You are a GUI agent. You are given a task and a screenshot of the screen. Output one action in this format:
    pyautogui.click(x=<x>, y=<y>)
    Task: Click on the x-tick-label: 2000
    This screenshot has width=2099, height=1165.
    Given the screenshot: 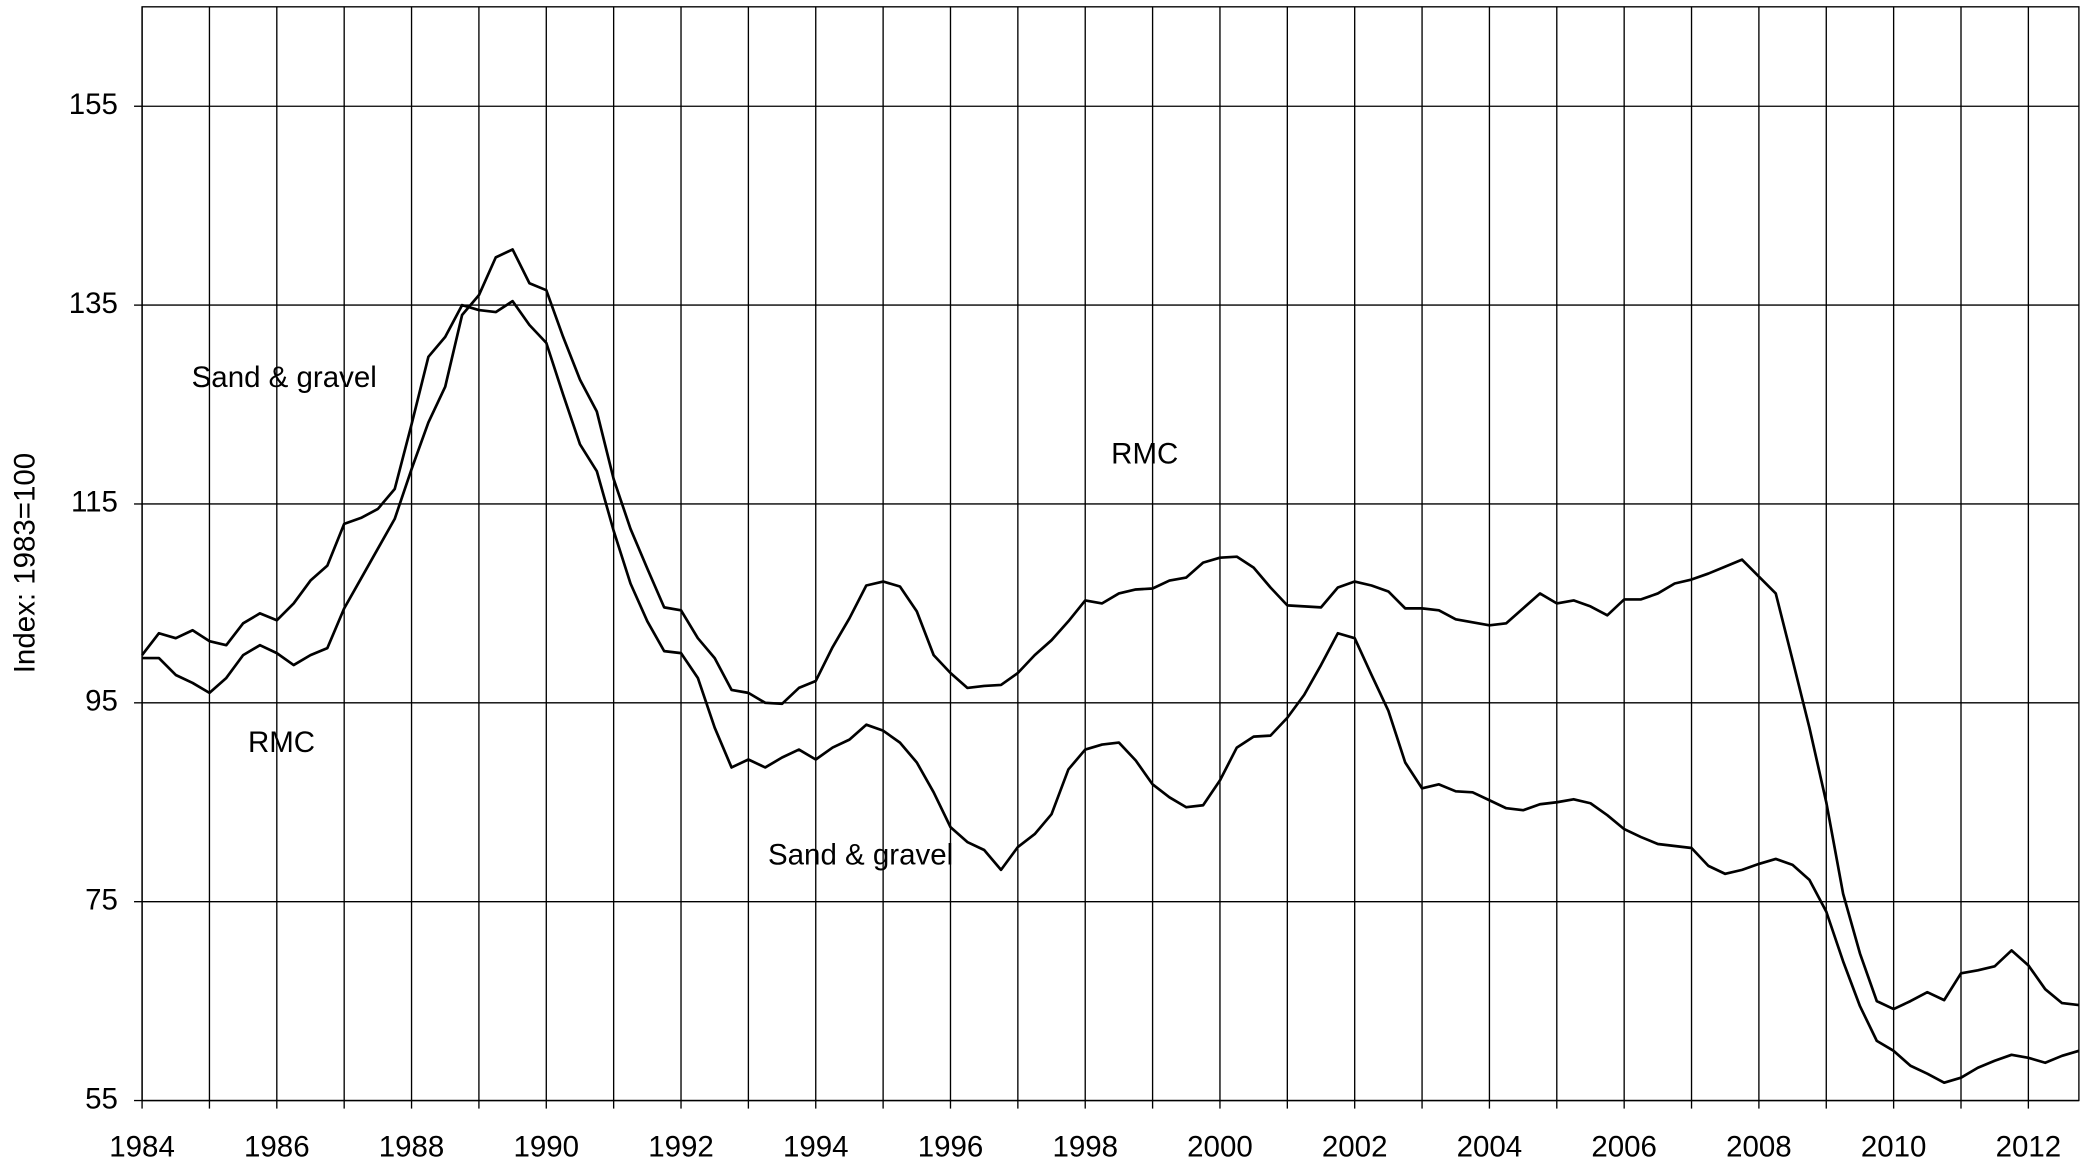 What is the action you would take?
    pyautogui.click(x=1220, y=1147)
    